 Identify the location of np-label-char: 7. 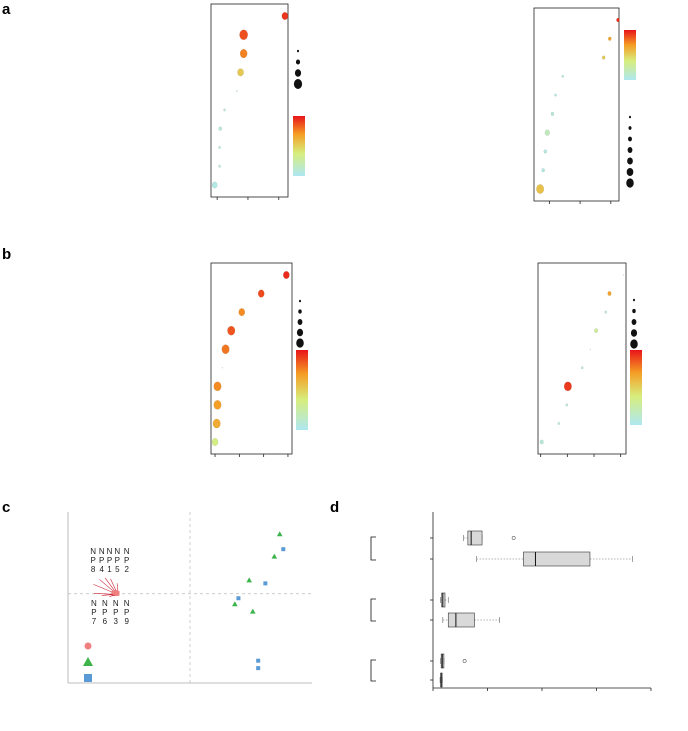
(94, 621).